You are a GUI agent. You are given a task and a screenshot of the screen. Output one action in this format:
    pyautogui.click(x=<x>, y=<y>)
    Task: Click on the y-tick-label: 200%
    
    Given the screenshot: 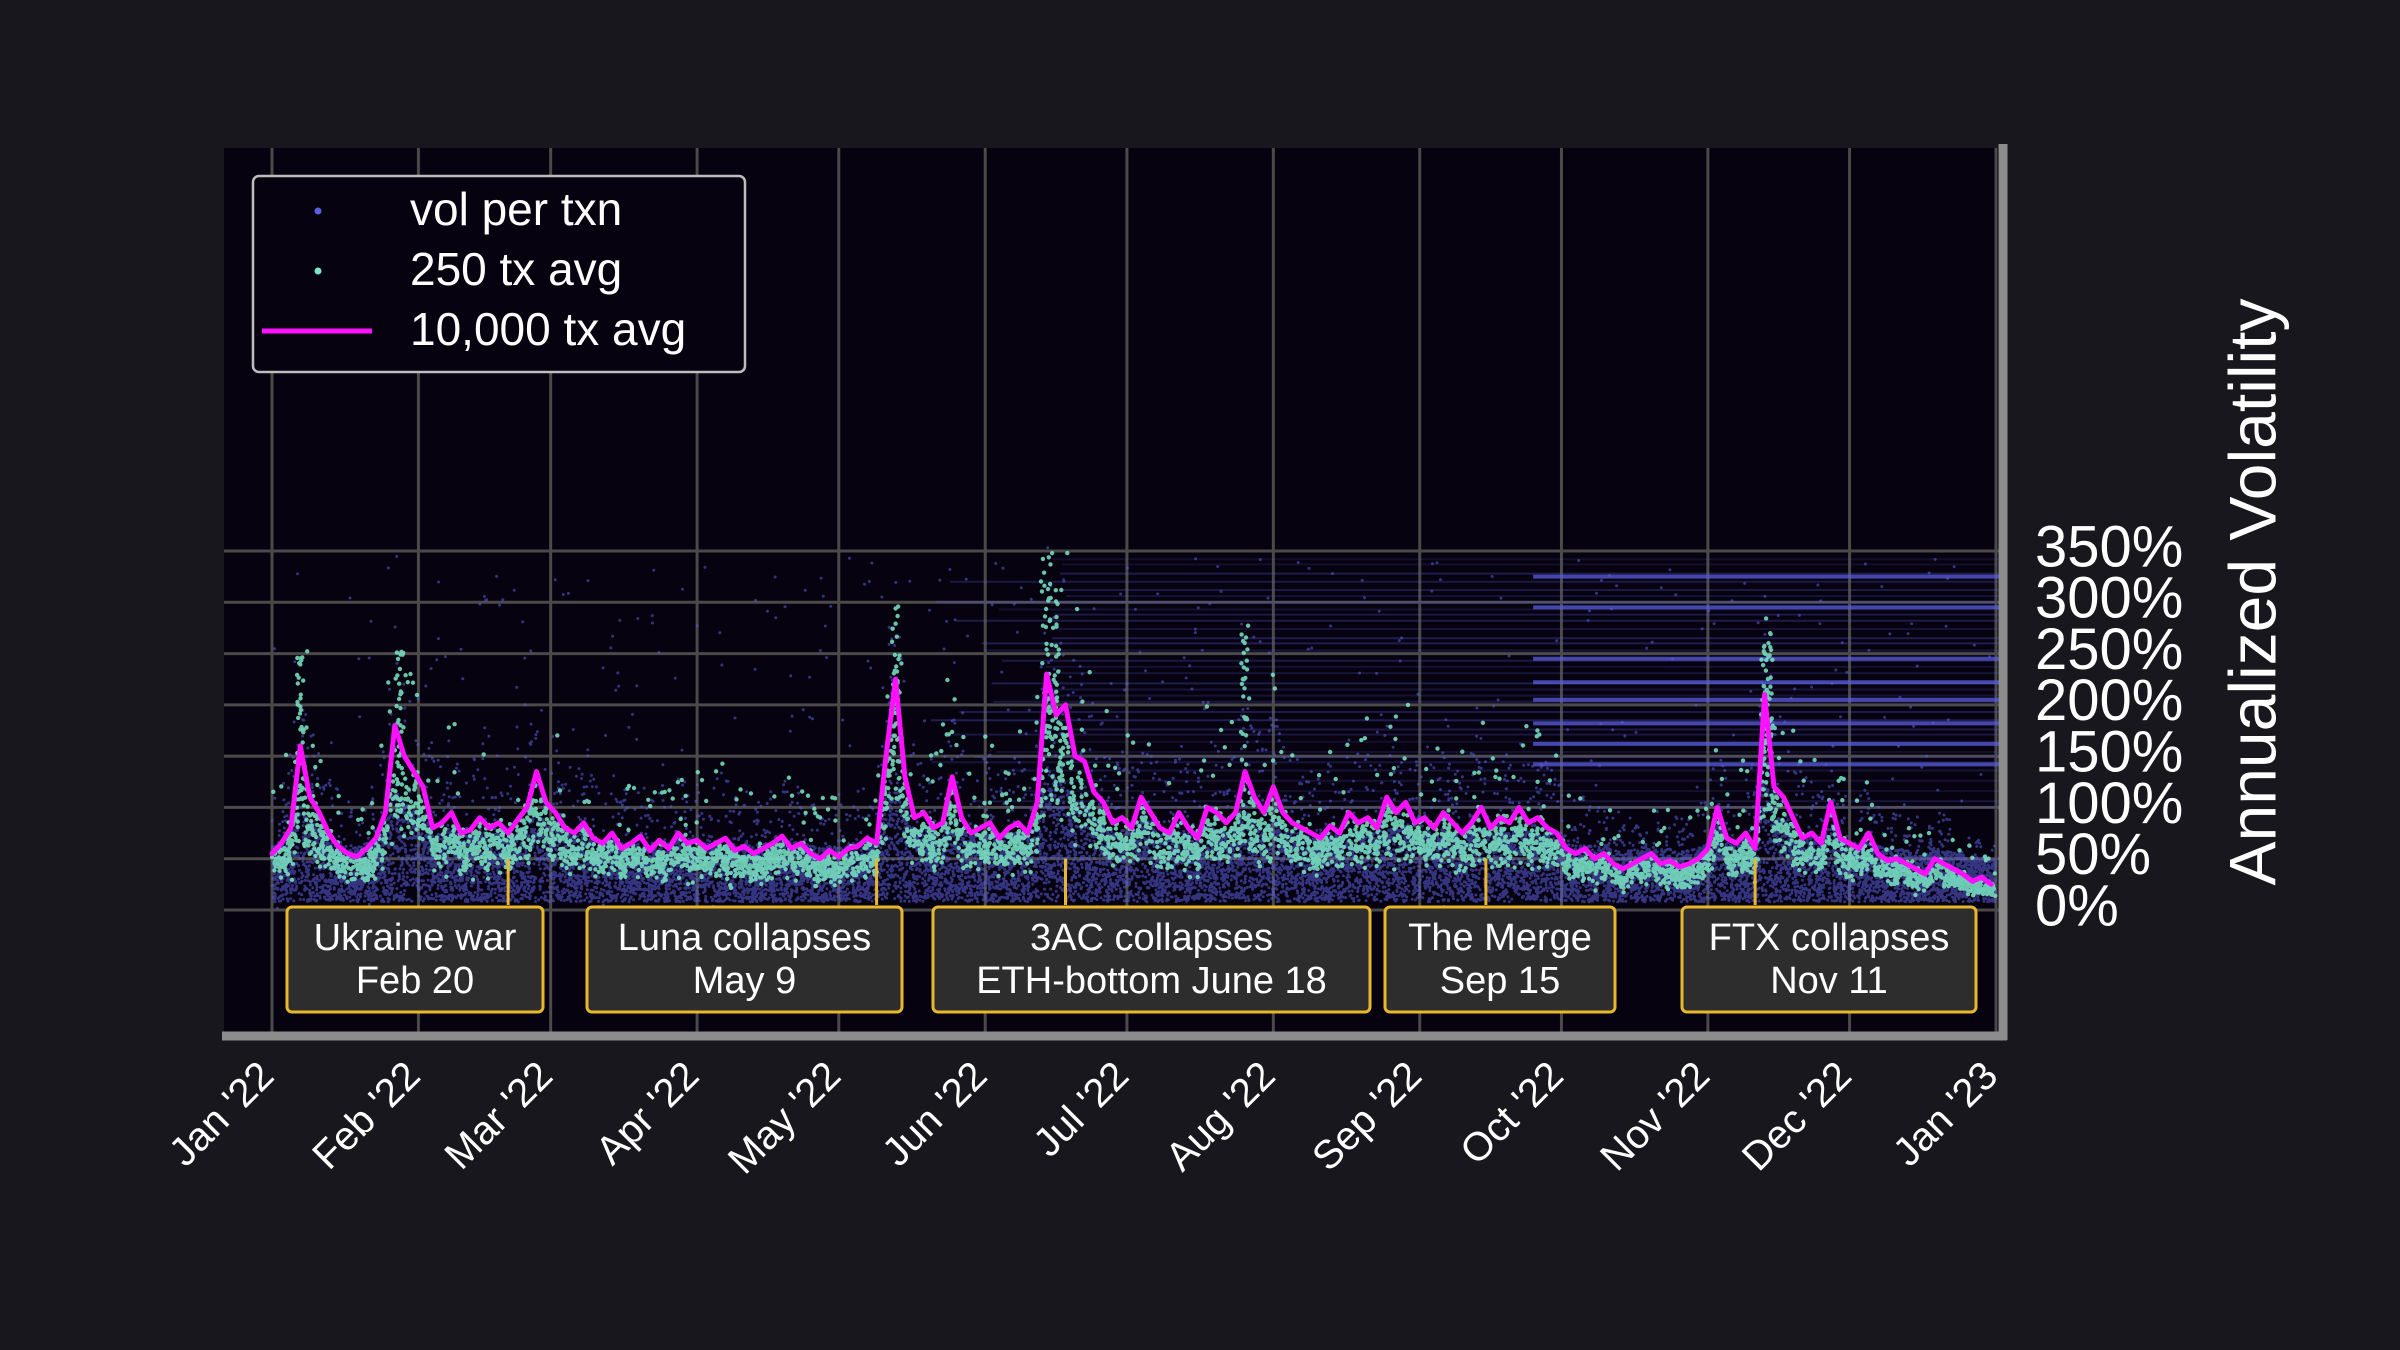 What is the action you would take?
    pyautogui.click(x=2109, y=700)
    